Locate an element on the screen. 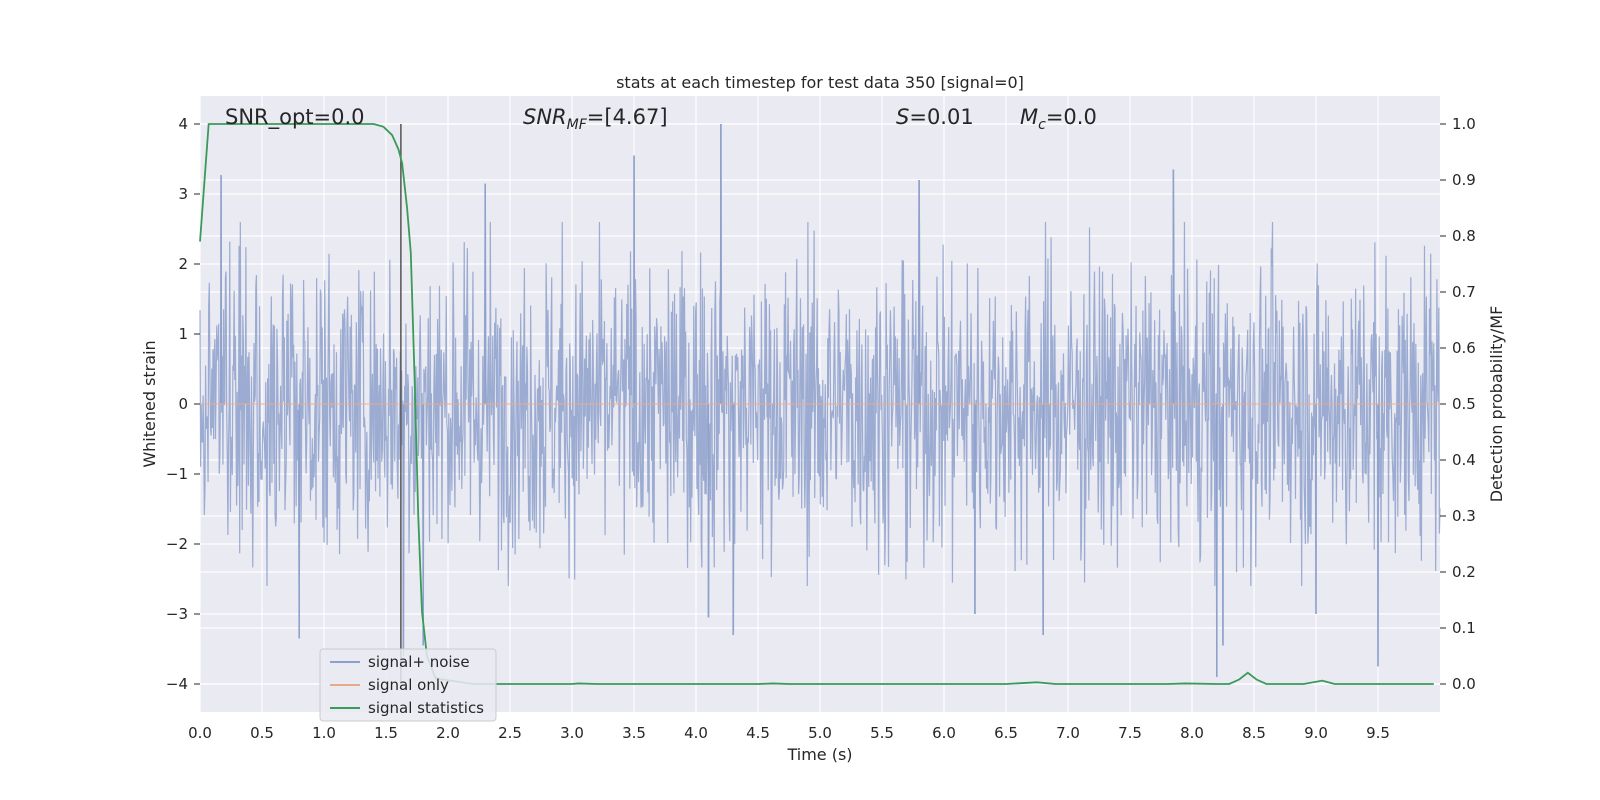 This screenshot has width=1600, height=800. snr-opt-annotation: SNR_opt=0.0 is located at coordinates (295, 117).